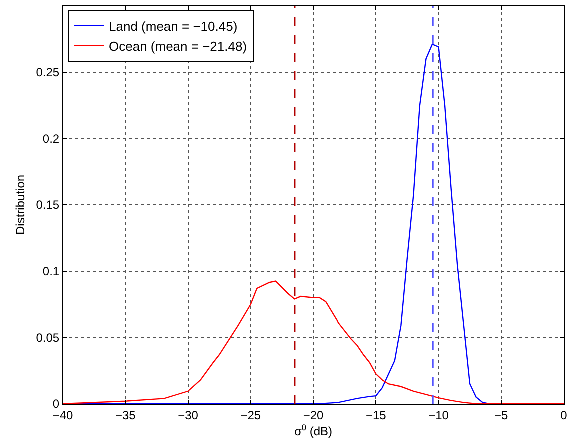 This screenshot has width=573, height=446. Describe the element at coordinates (376, 415) in the screenshot. I see `x-tick-label: −15` at that location.